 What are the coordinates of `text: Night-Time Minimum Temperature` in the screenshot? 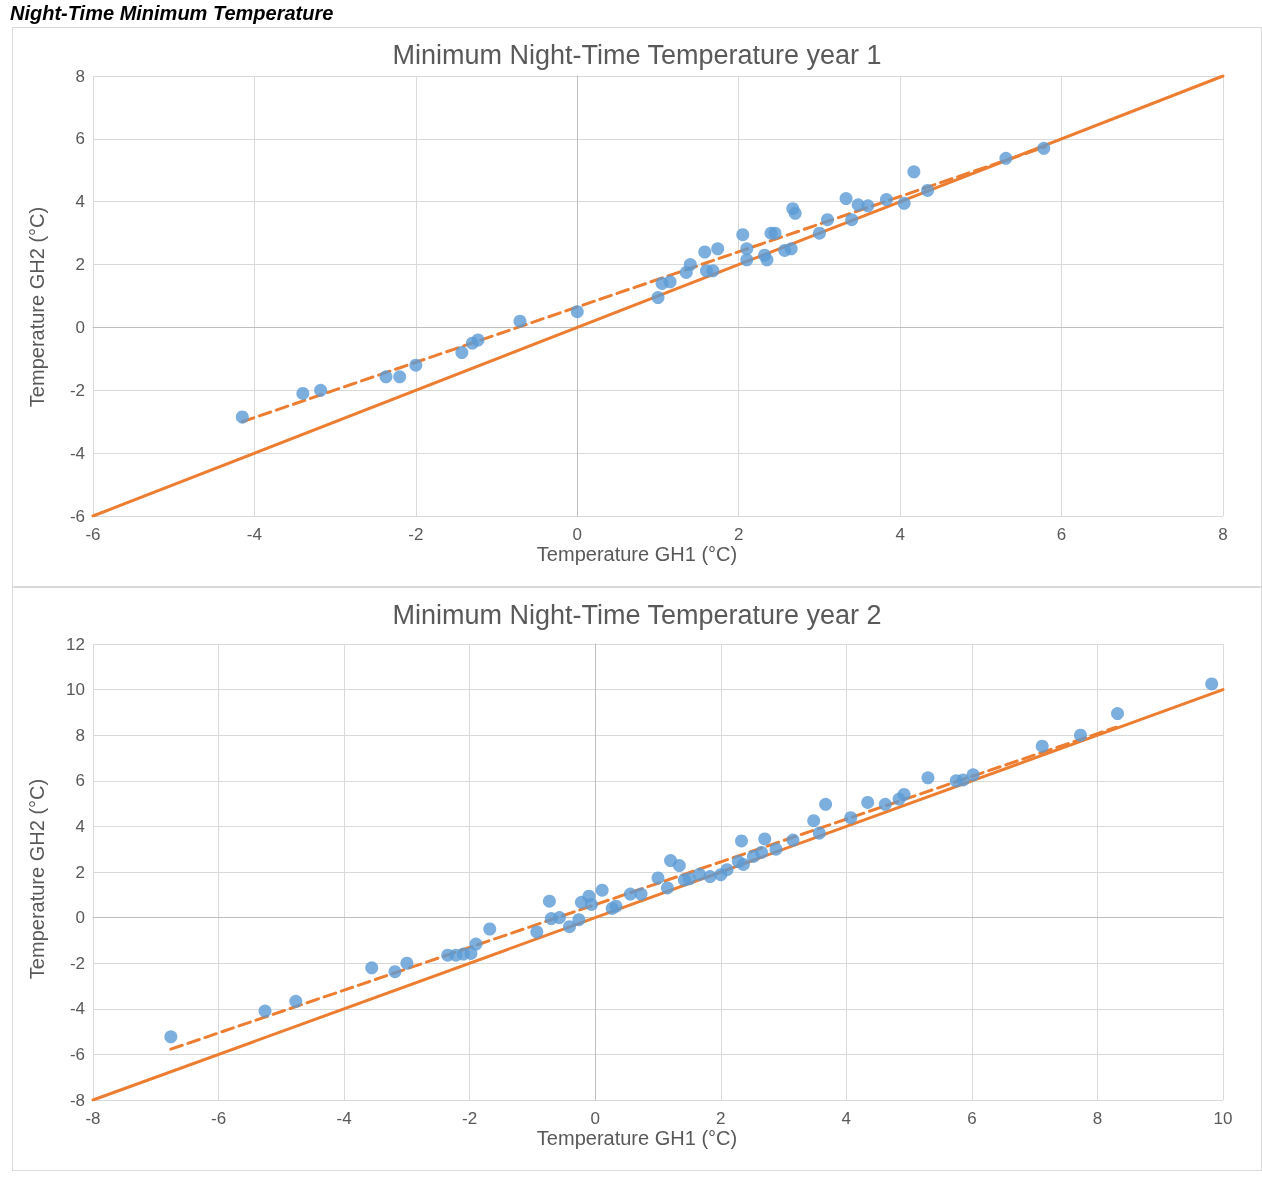 It's located at (172, 13).